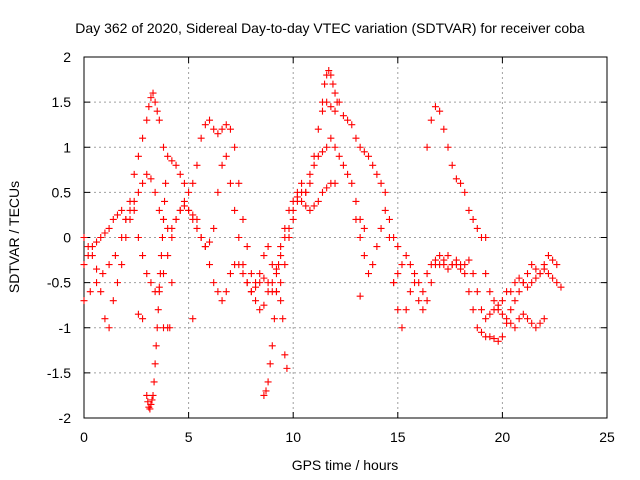 The width and height of the screenshot is (640, 480). Describe the element at coordinates (65, 418) in the screenshot. I see `y-tick-label: -2` at that location.